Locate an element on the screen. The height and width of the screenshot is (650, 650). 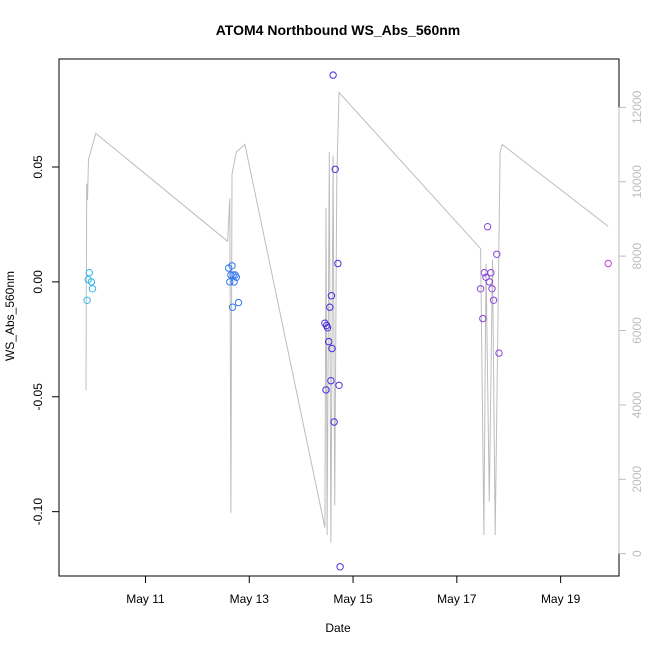
y2-tick-label: 8000 is located at coordinates (637, 255).